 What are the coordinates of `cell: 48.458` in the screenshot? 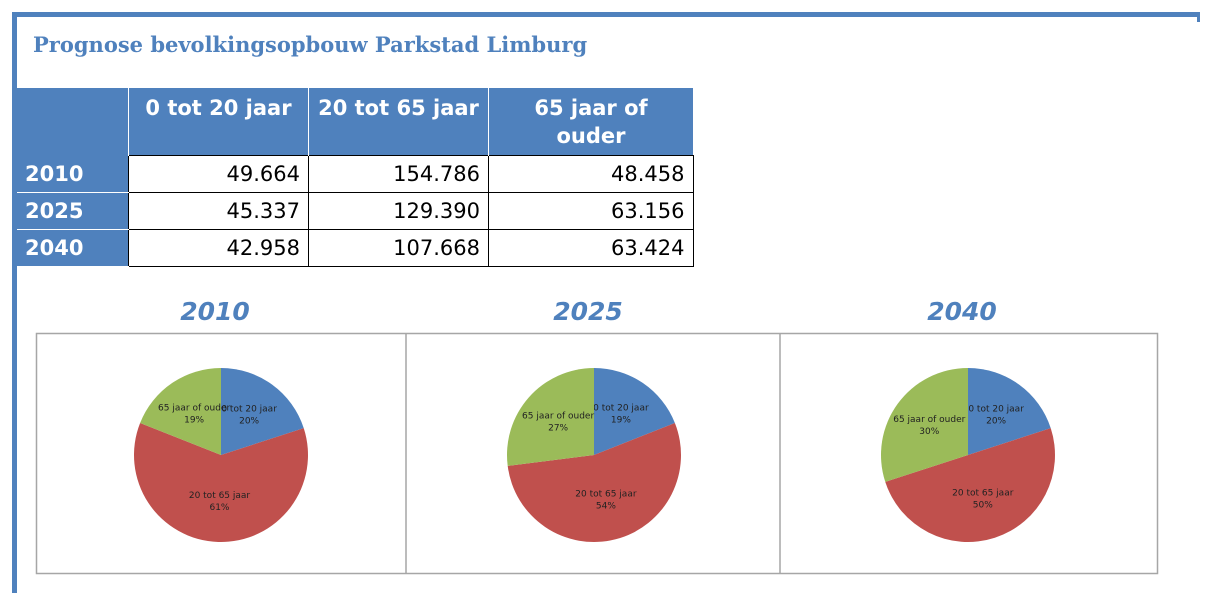 It's located at (591, 174).